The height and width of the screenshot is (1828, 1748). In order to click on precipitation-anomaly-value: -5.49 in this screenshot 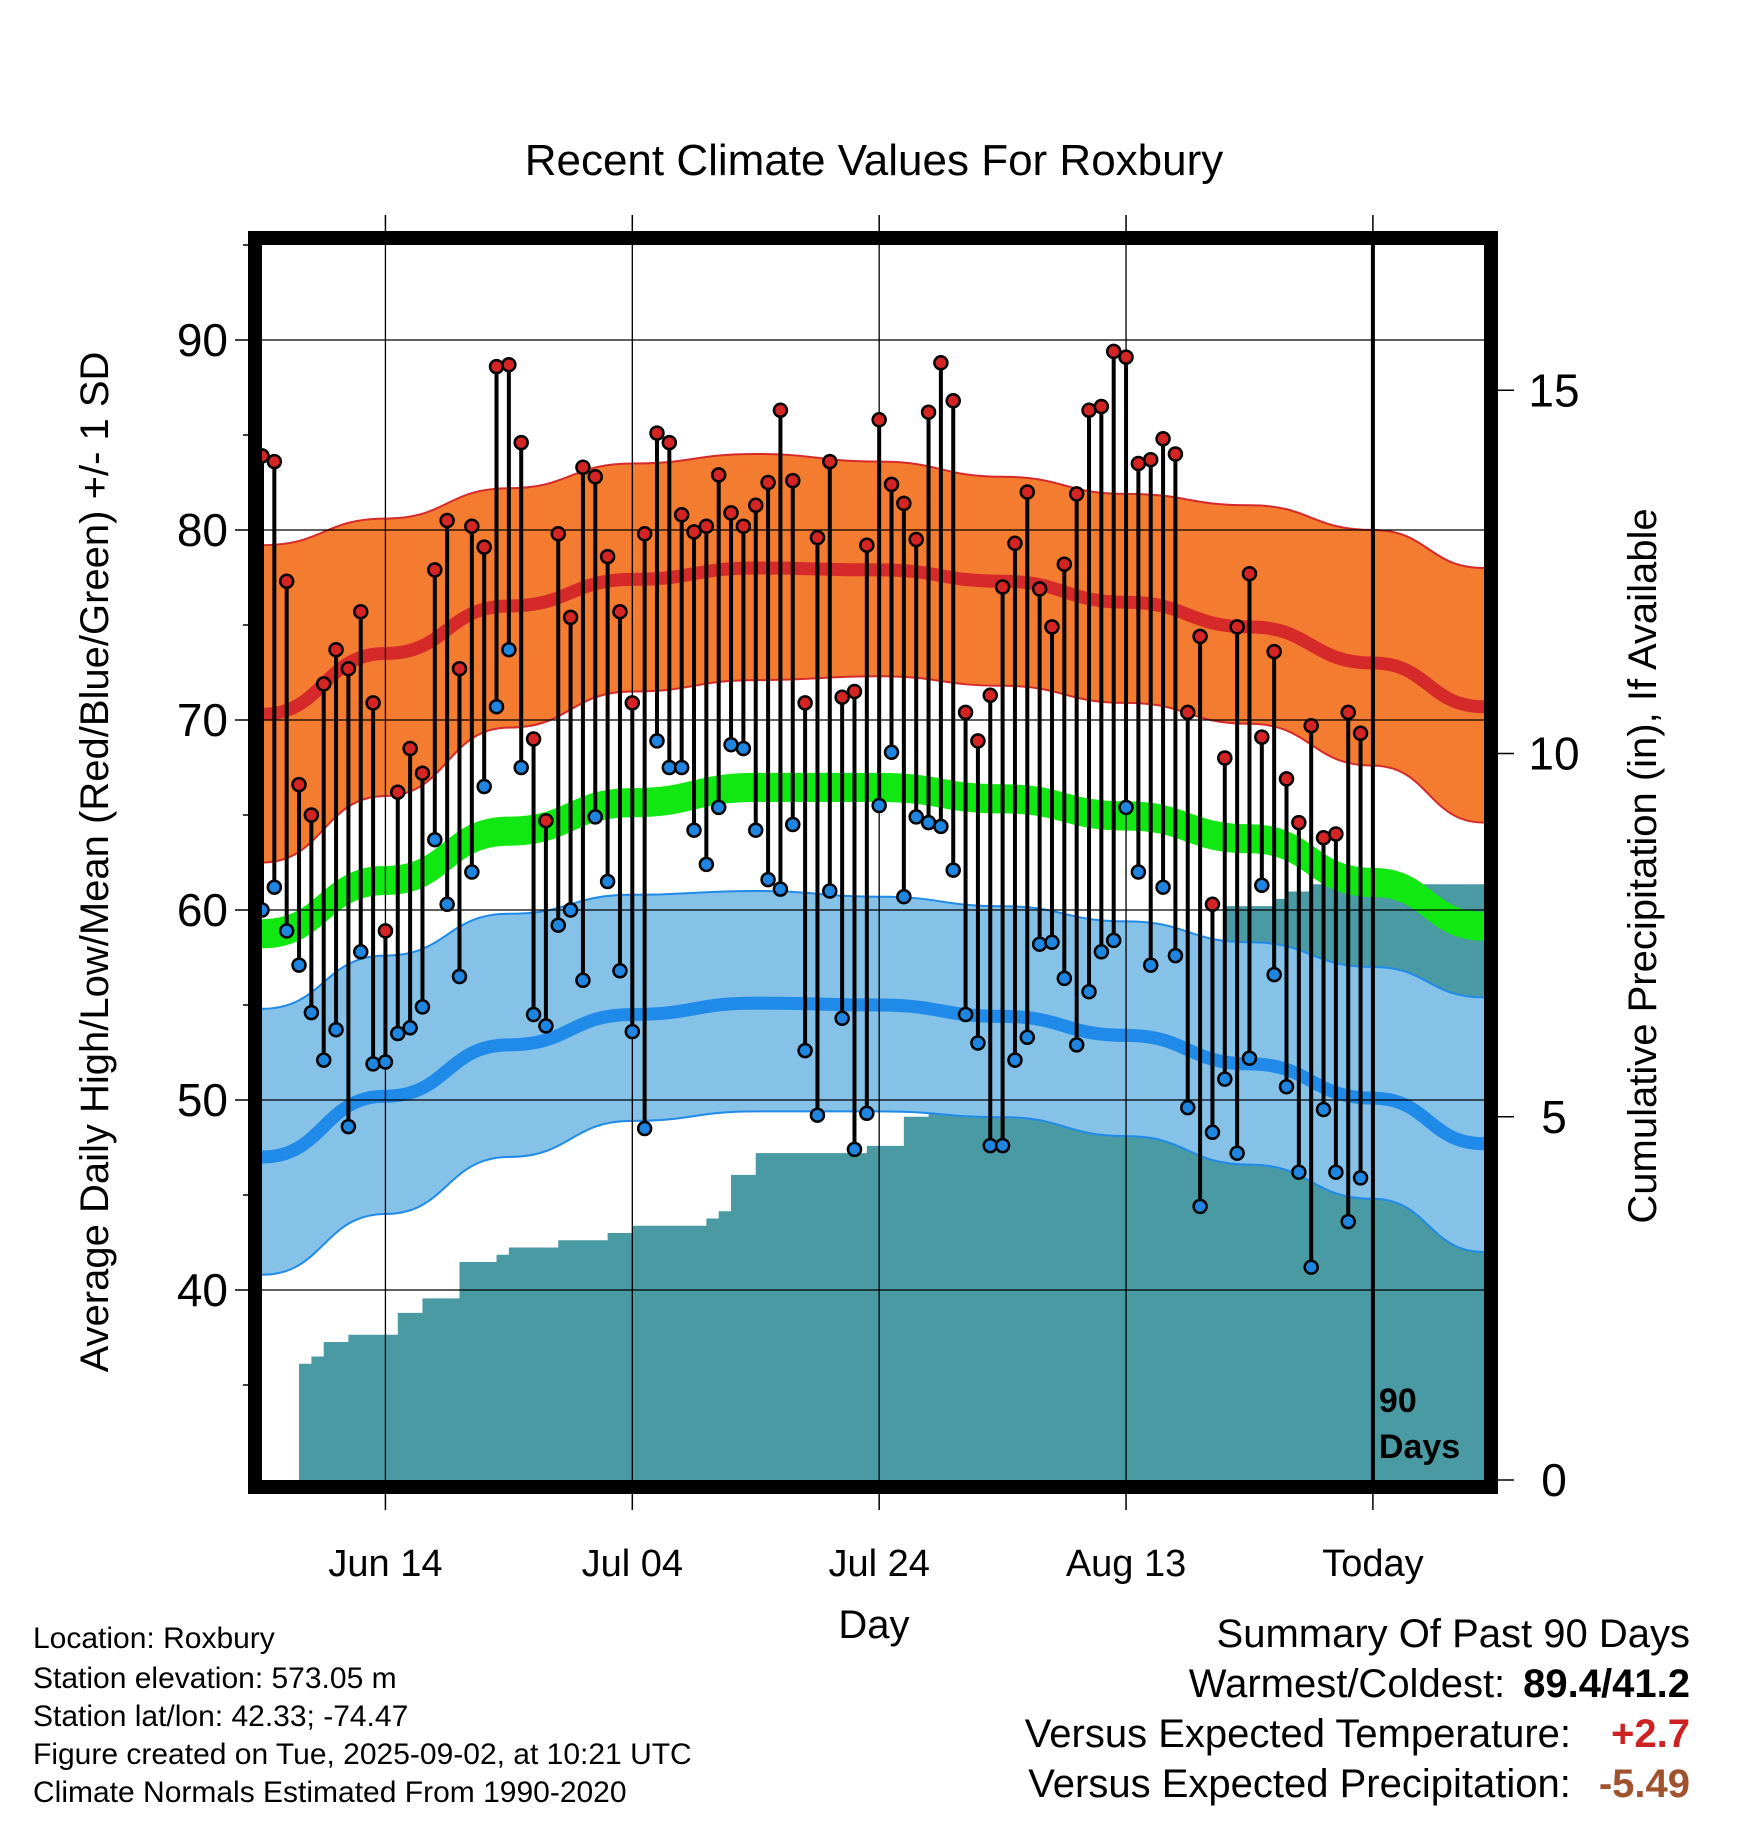, I will do `click(1644, 1784)`.